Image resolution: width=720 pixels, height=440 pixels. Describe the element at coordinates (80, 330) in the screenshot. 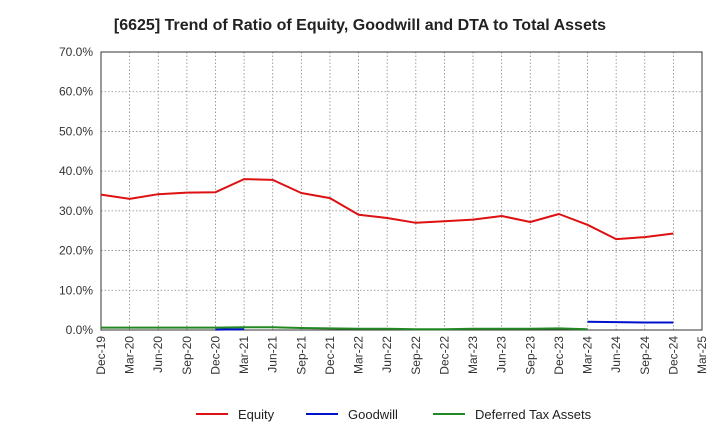

I see `y-tick-label: 0.0%` at that location.